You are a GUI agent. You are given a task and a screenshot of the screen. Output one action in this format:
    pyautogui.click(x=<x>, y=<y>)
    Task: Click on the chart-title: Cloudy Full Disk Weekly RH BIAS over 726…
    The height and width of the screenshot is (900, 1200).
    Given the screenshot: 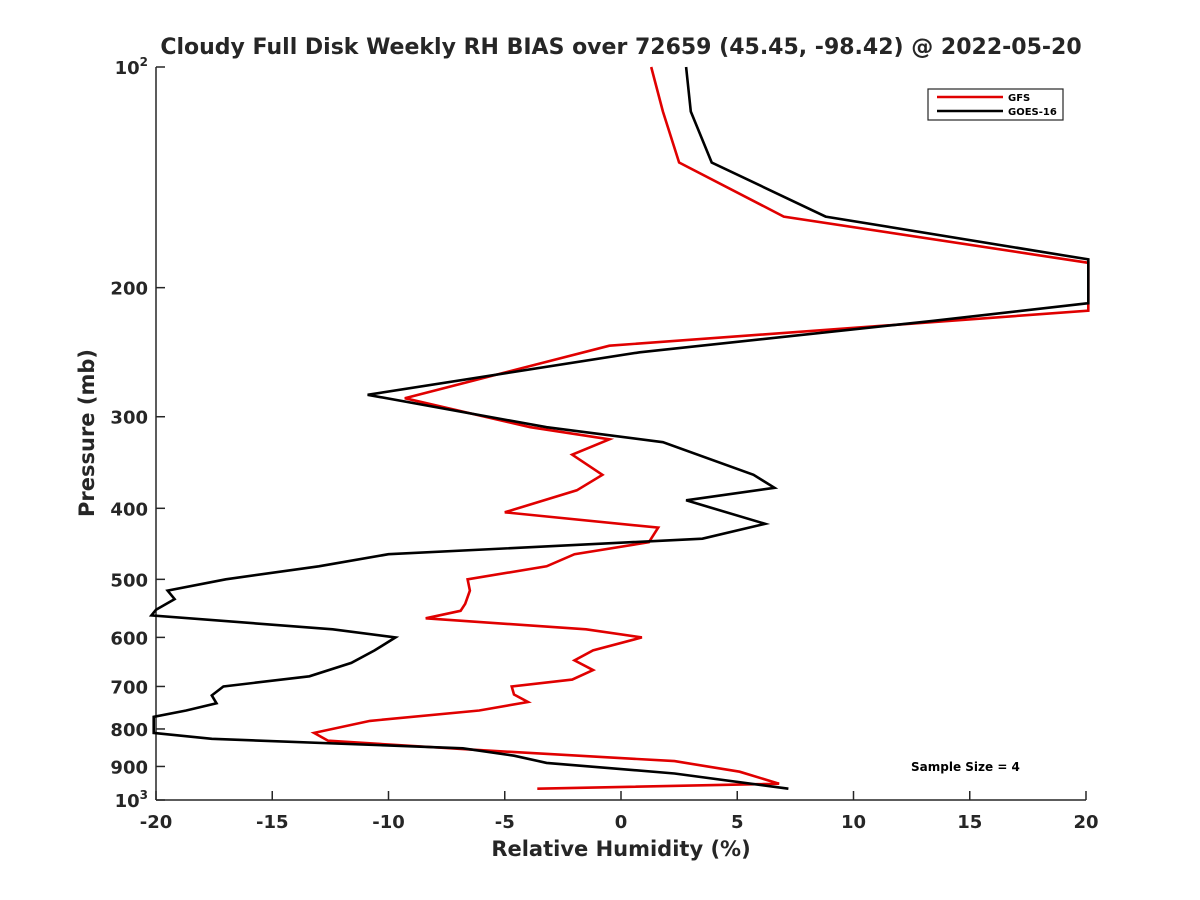 What is the action you would take?
    pyautogui.click(x=620, y=47)
    